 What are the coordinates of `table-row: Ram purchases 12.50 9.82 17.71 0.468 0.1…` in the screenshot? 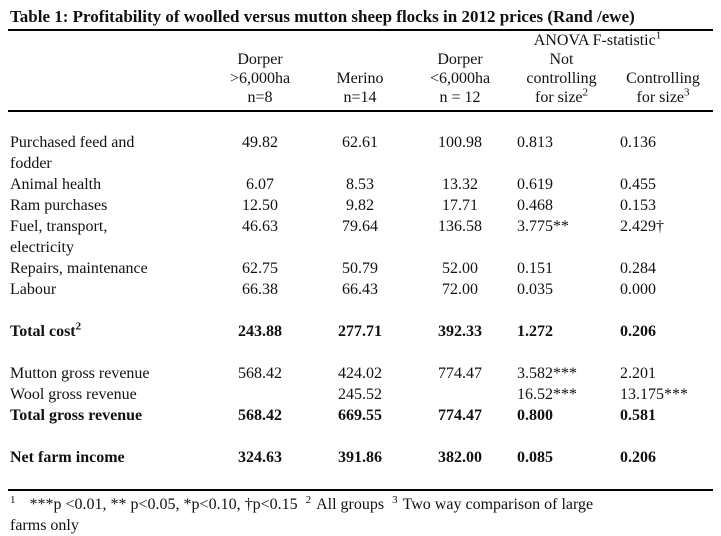 It's located at (360, 205).